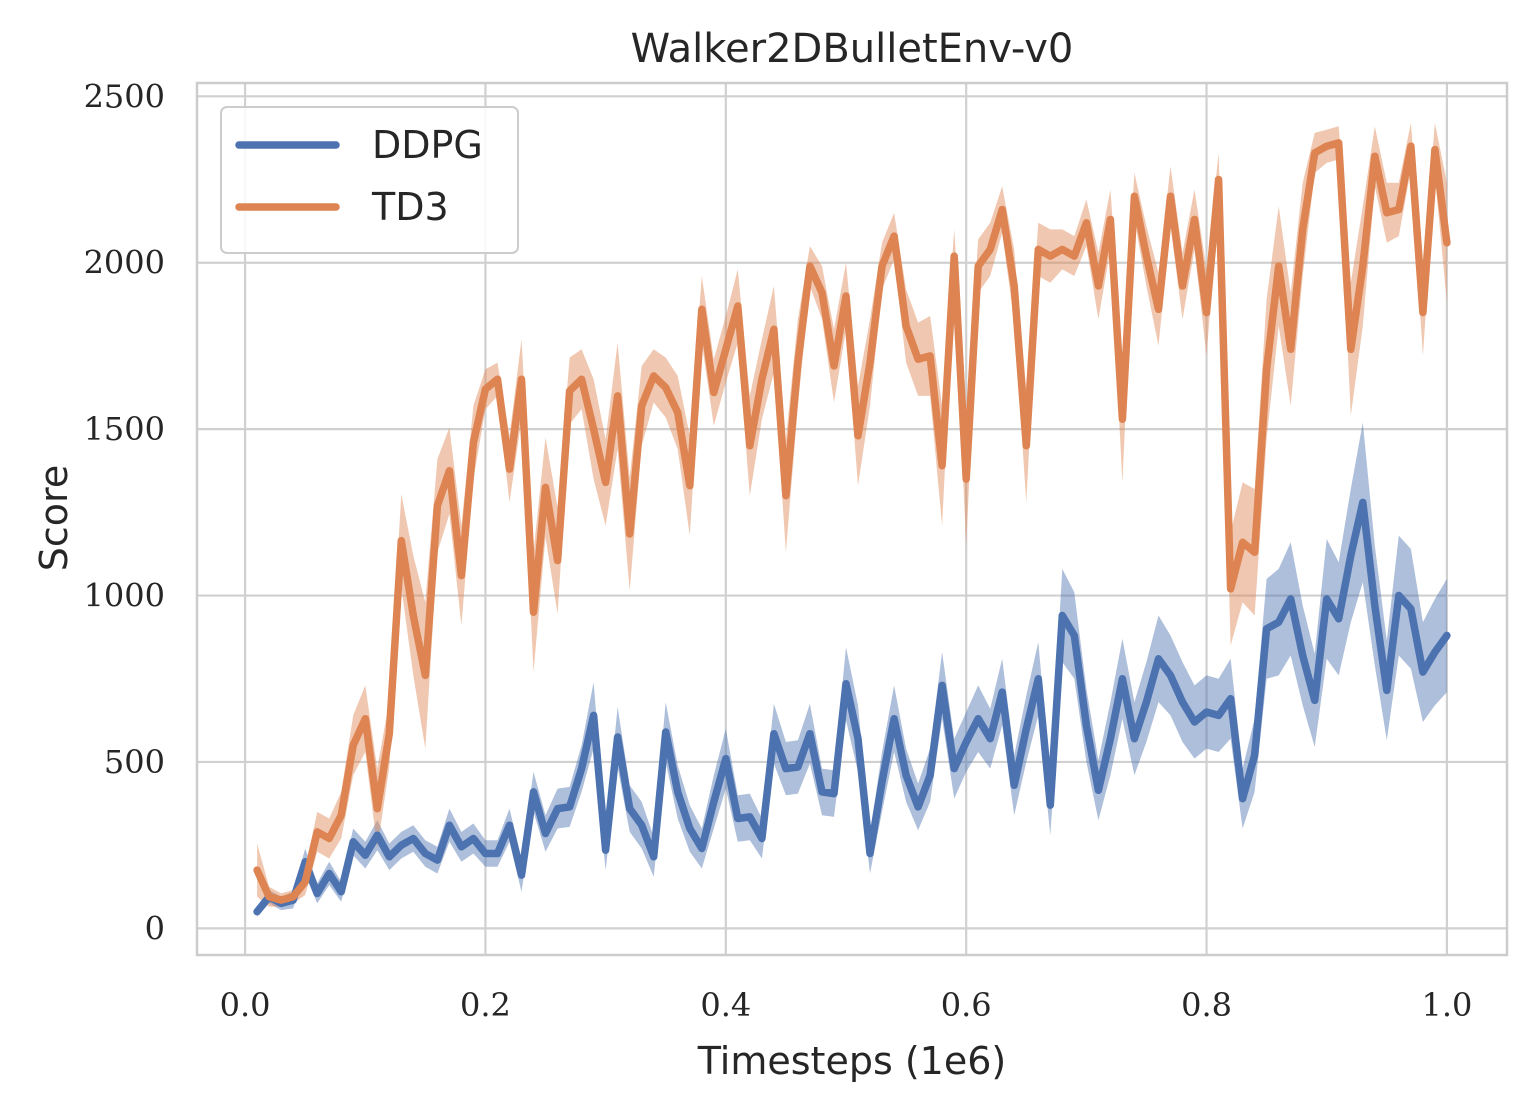 This screenshot has width=1540, height=1116. What do you see at coordinates (54, 518) in the screenshot?
I see `y-axis-label: Score` at bounding box center [54, 518].